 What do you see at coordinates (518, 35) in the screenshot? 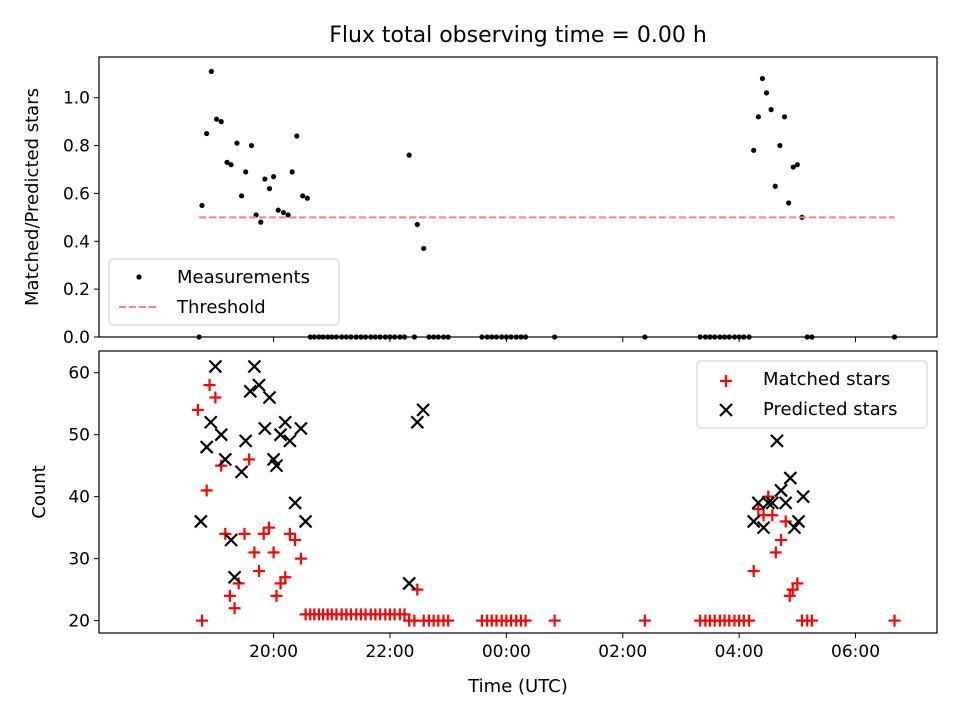
I see `chart-title: Flux total observing time = 0.00 h` at bounding box center [518, 35].